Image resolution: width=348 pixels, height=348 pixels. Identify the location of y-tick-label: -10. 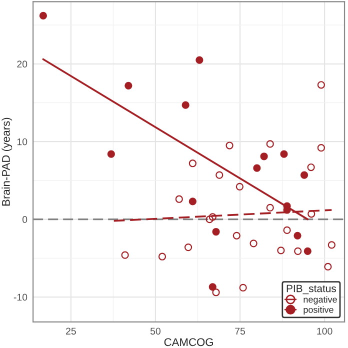
(21, 297).